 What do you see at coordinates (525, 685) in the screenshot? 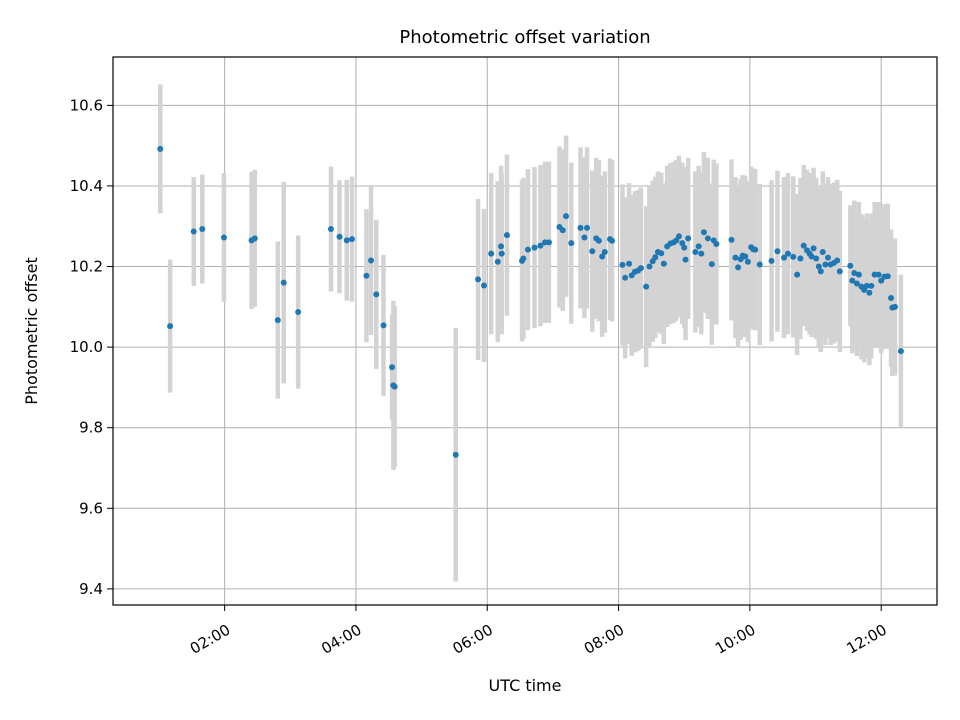
I see `x-axis-label: UTC time` at bounding box center [525, 685].